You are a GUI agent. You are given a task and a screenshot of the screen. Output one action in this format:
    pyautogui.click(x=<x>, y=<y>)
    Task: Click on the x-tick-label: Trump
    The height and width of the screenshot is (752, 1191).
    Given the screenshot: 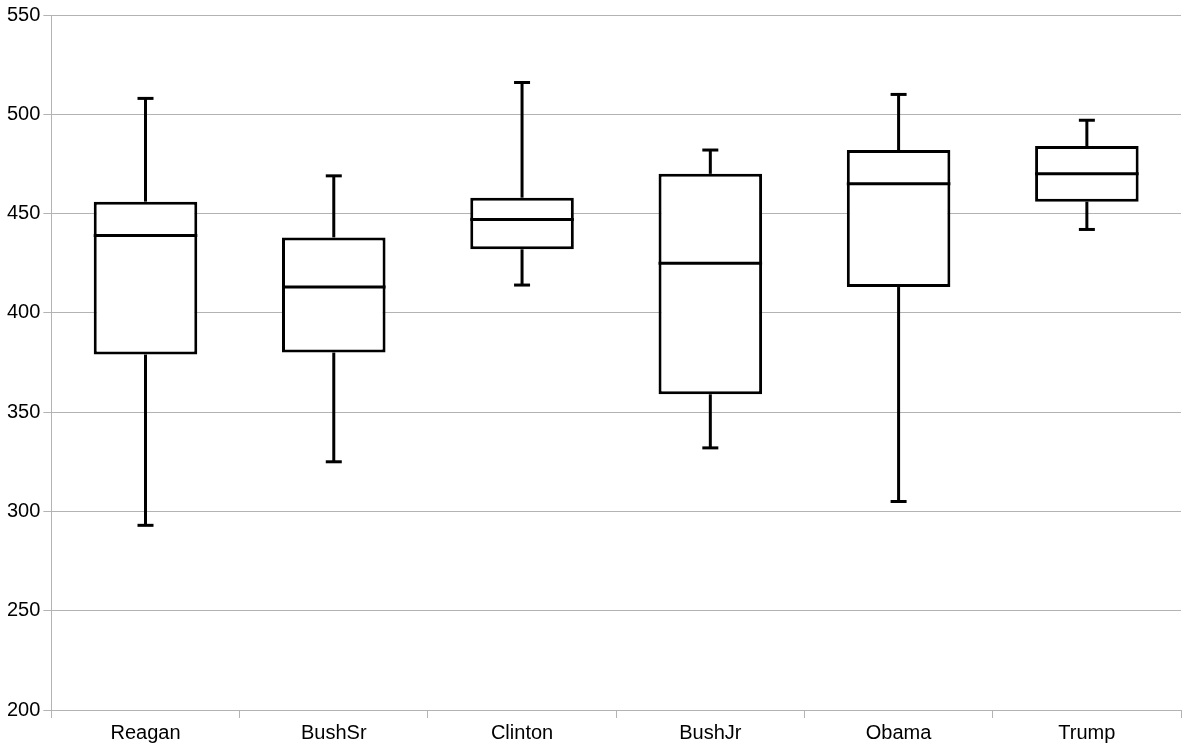 What is the action you would take?
    pyautogui.click(x=1087, y=731)
    